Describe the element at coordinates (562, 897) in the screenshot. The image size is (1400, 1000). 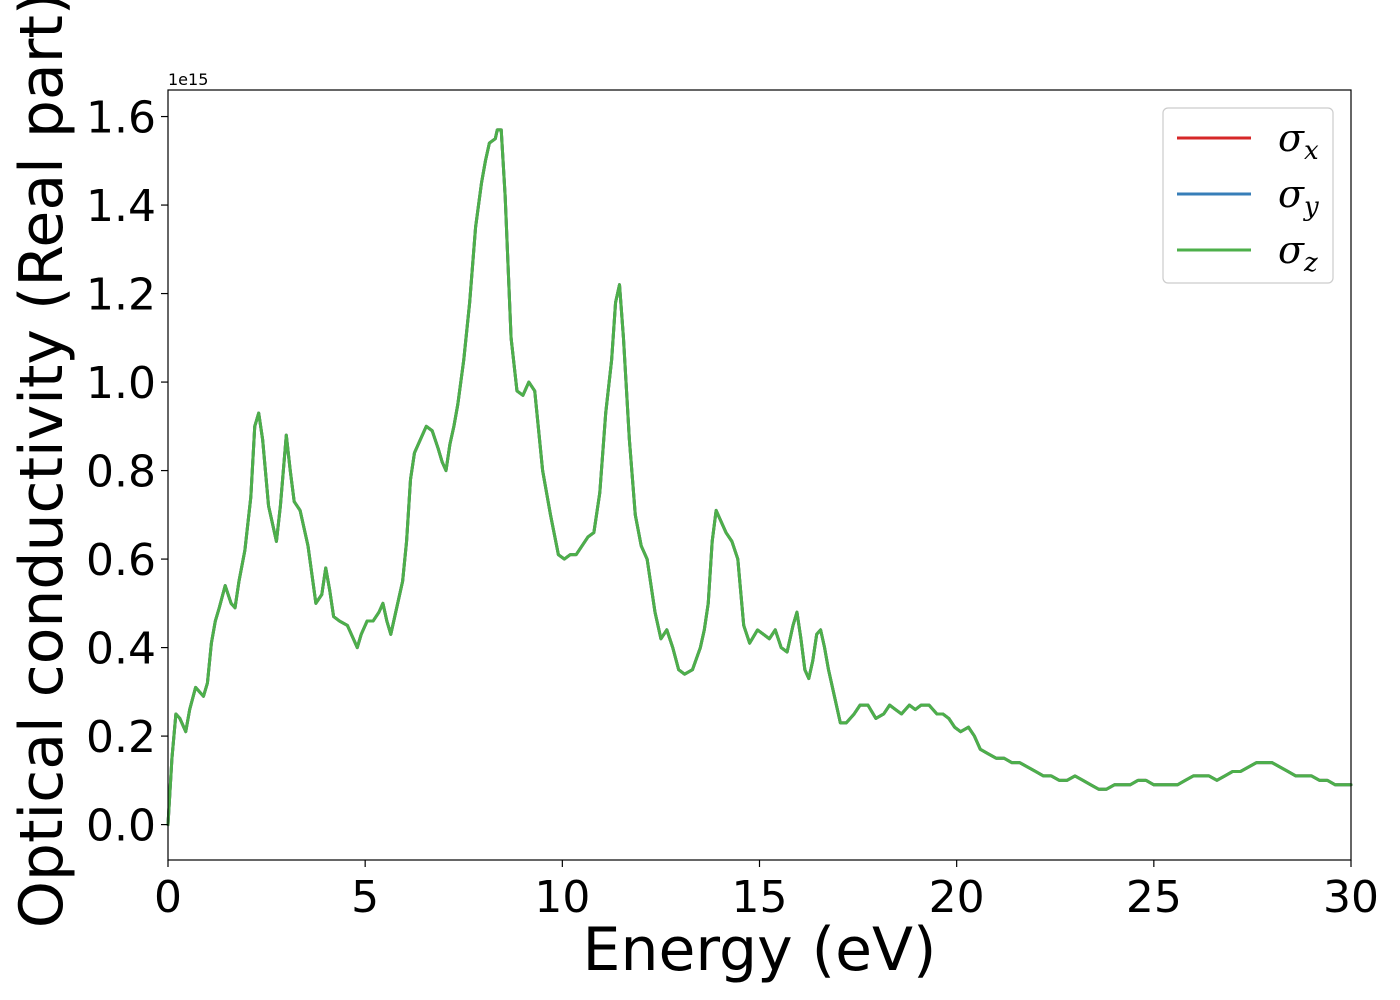
I see `x-tick-label: 10` at that location.